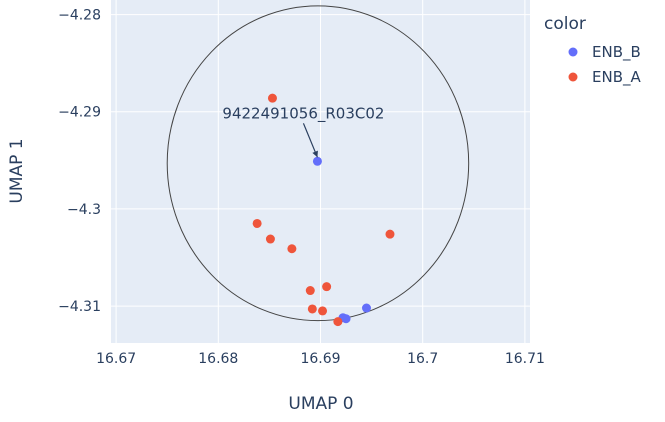 The width and height of the screenshot is (665, 422). Describe the element at coordinates (84, 210) in the screenshot. I see `y-tick-label: −4.3` at that location.